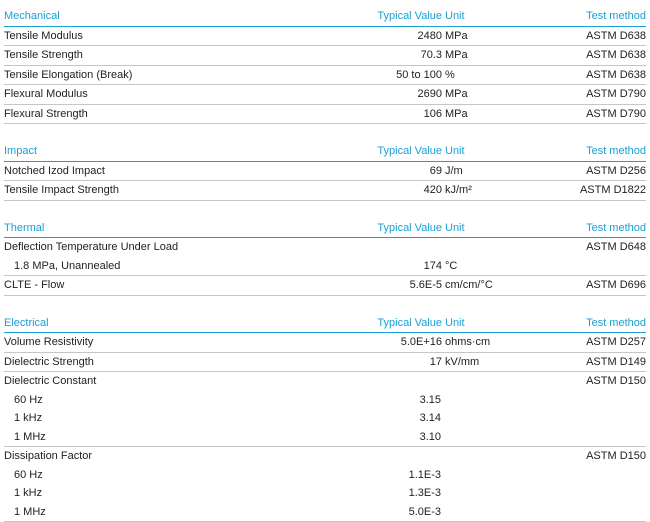 This screenshot has height=522, width=650. Describe the element at coordinates (91, 247) in the screenshot. I see `property-name: Deflection Temperature Under Load` at that location.